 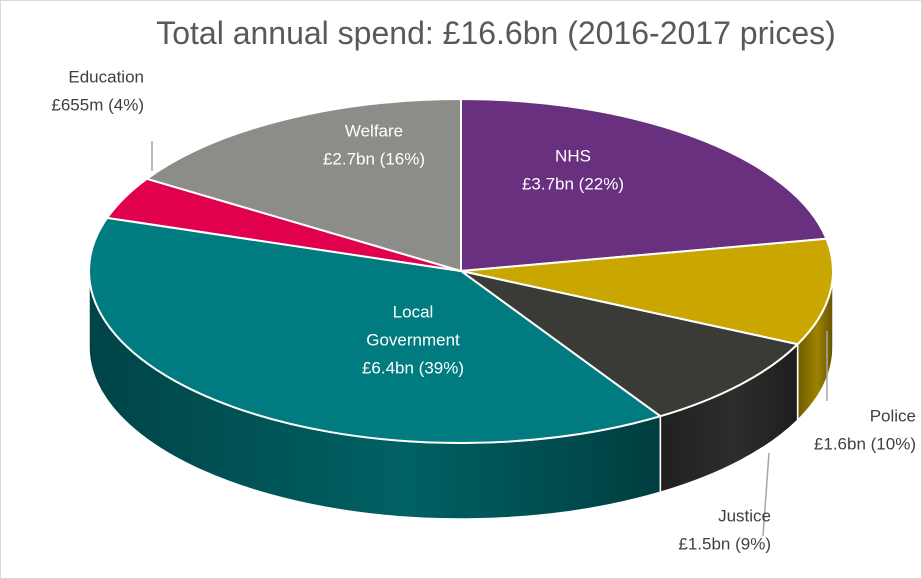 What do you see at coordinates (413, 339) in the screenshot?
I see `label-local-government-name: Government` at bounding box center [413, 339].